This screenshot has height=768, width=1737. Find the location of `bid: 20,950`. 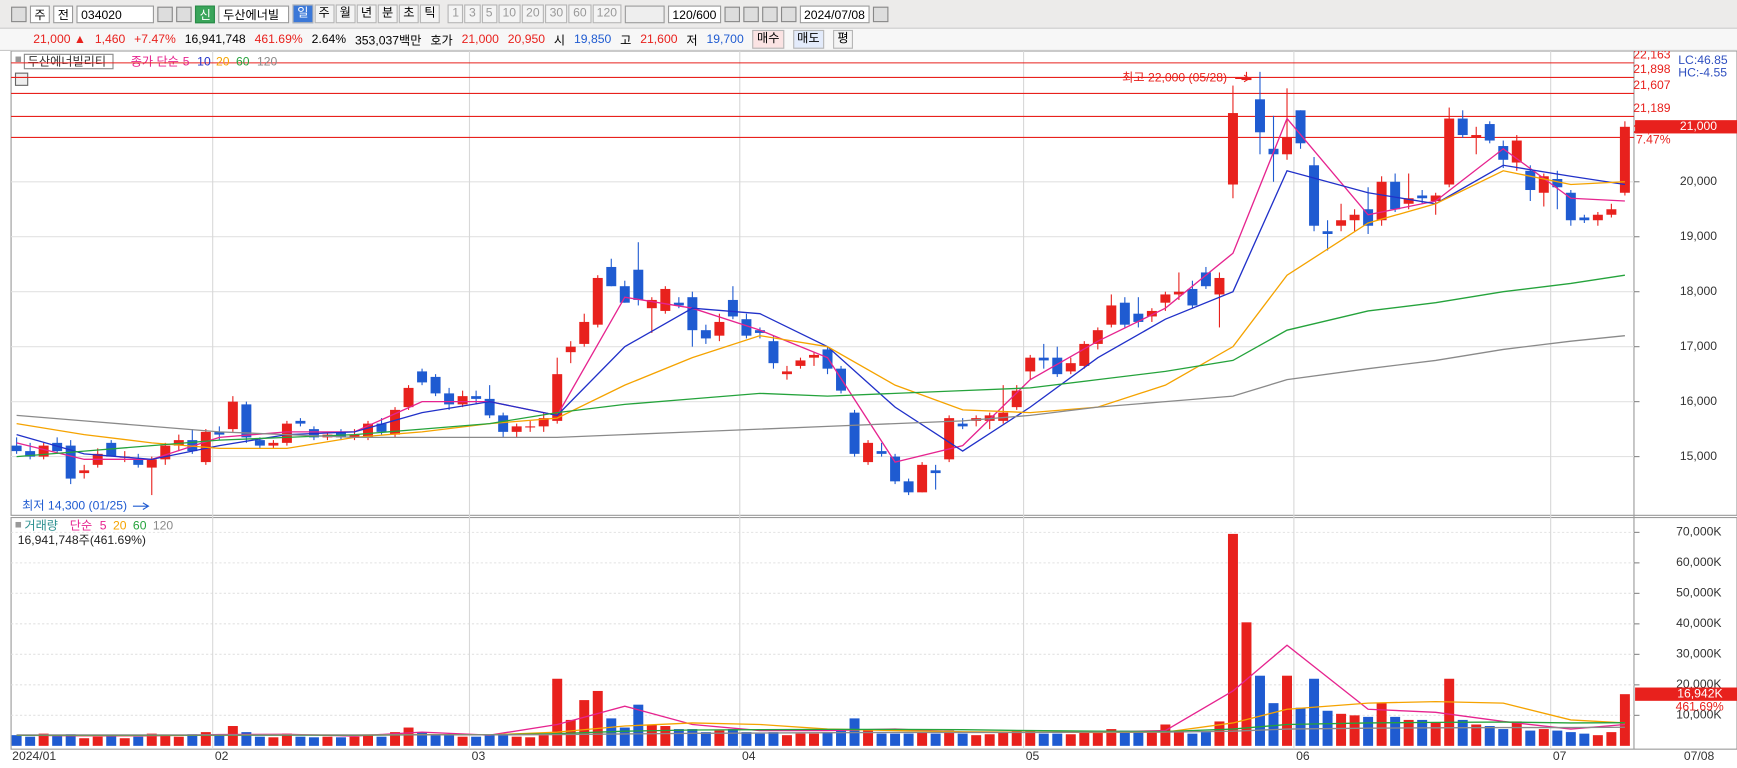

bid: 20,950 is located at coordinates (526, 39).